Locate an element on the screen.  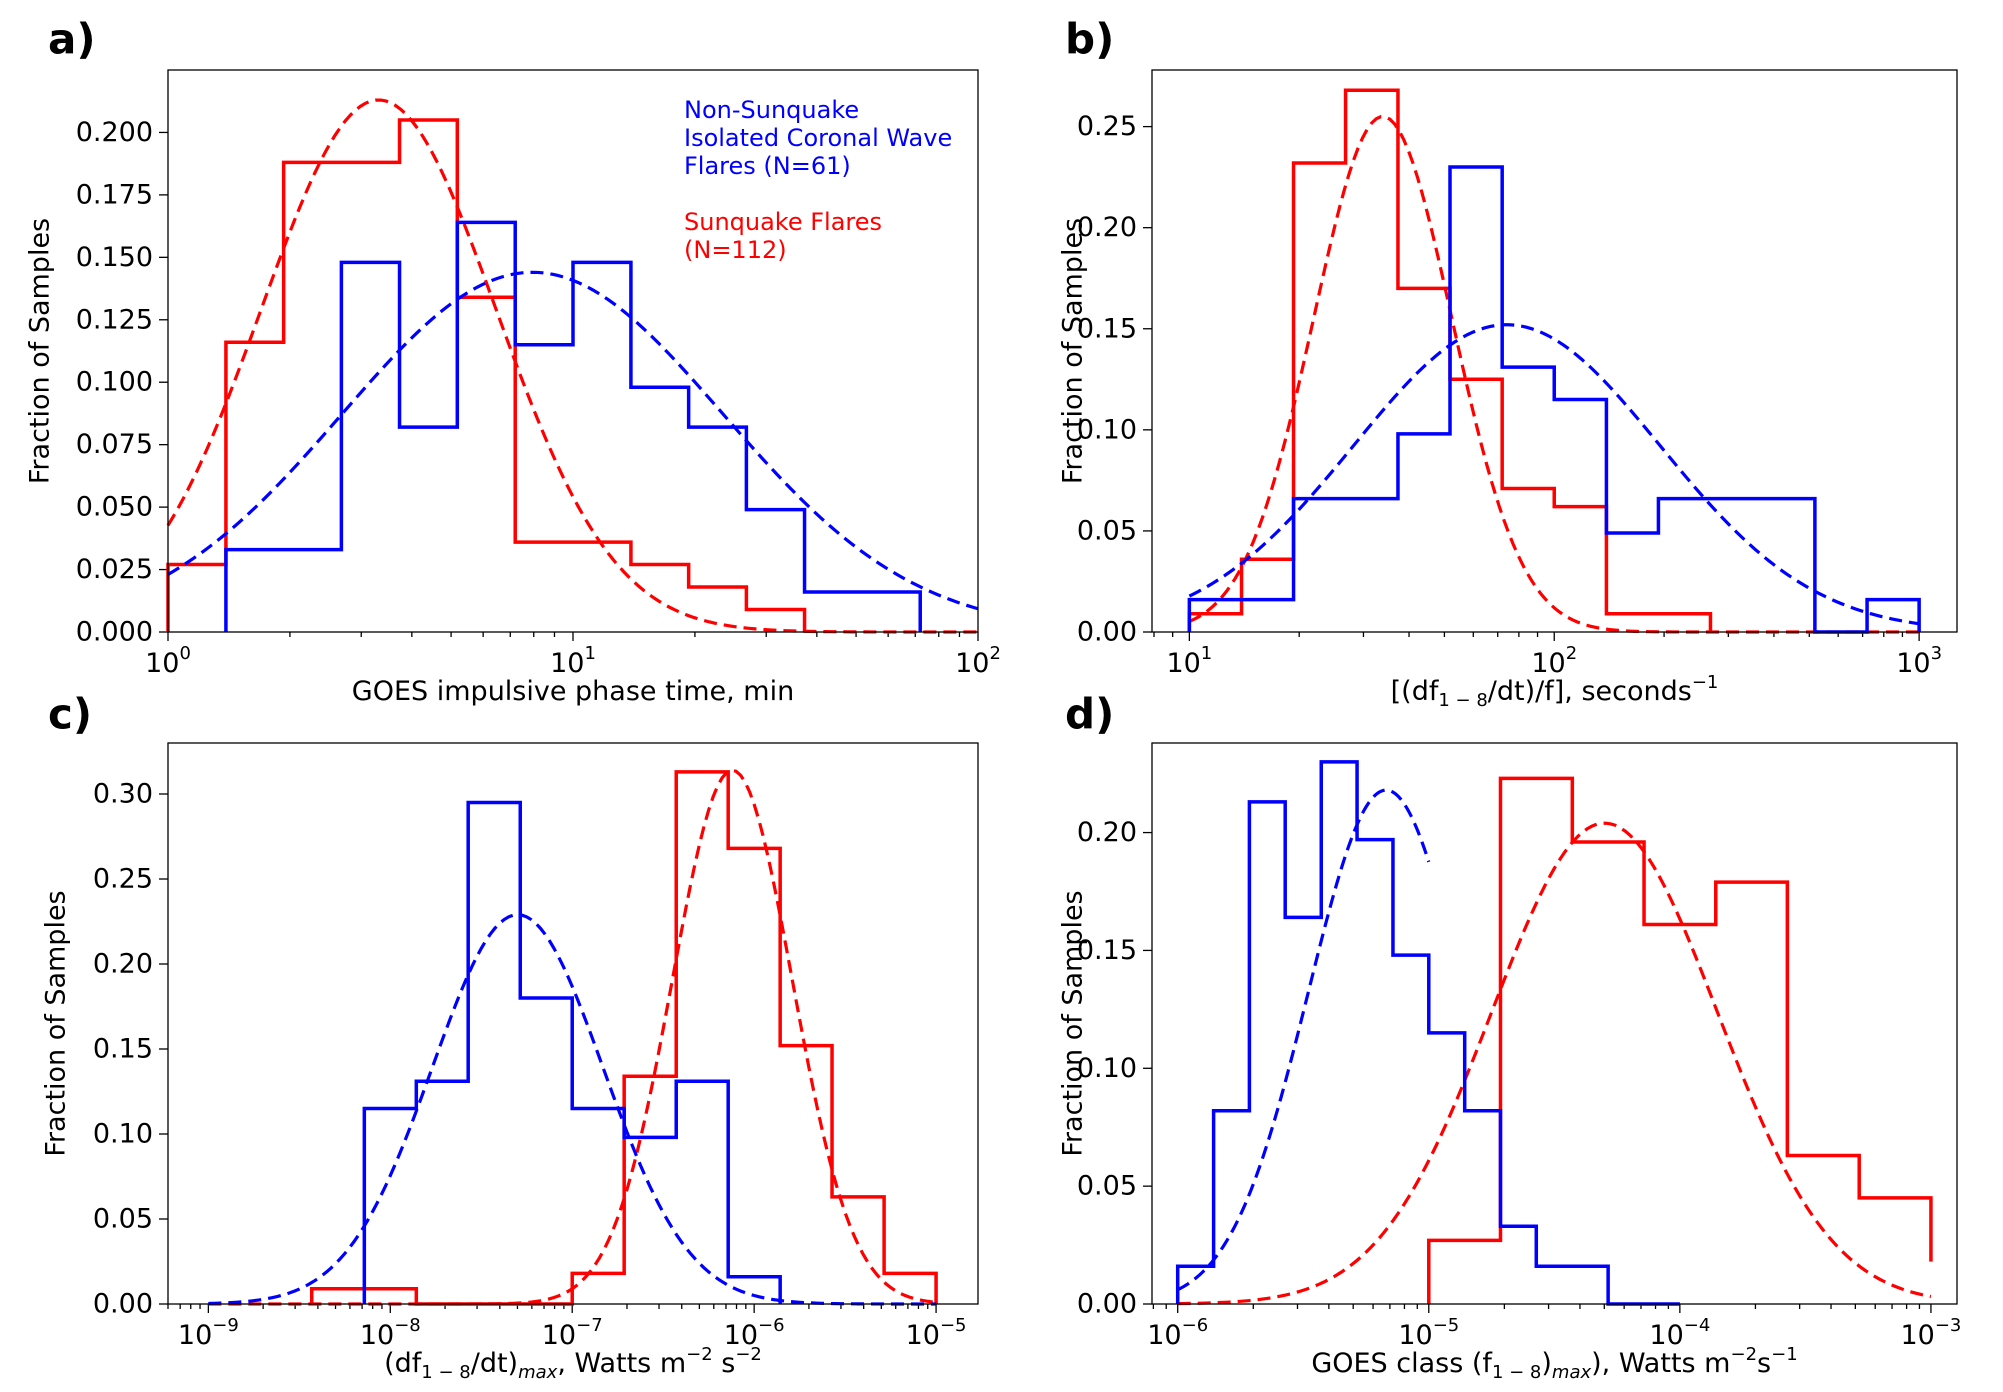
y-tick-label: 0.050 is located at coordinates (114, 507).